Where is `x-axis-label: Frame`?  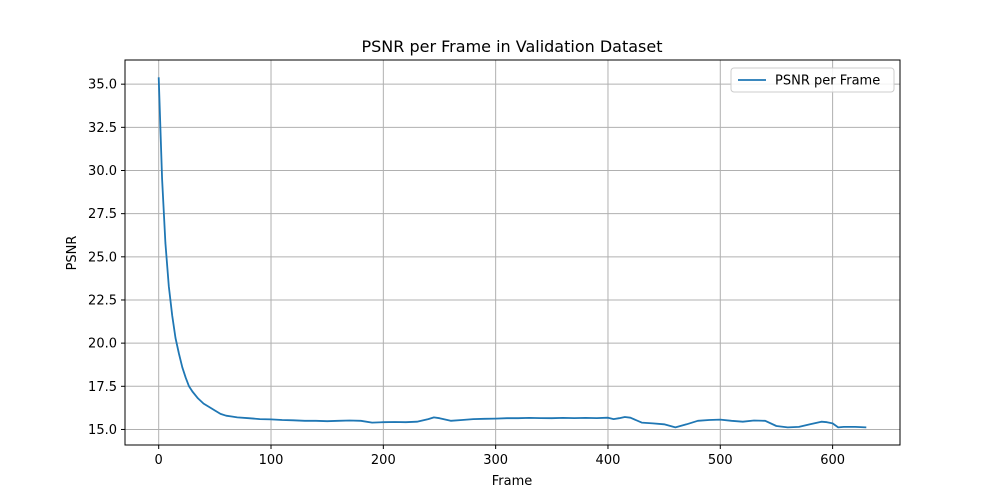 x-axis-label: Frame is located at coordinates (512, 481).